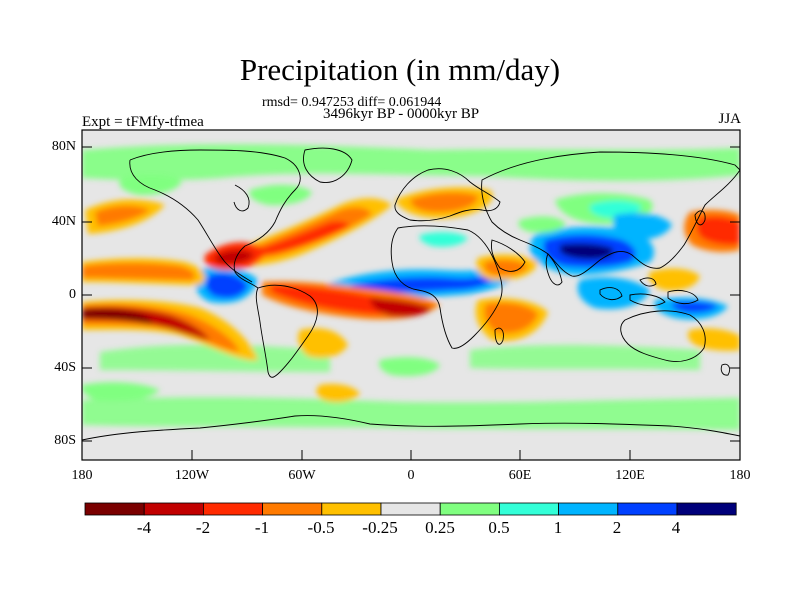 This screenshot has height=600, width=800. Describe the element at coordinates (65, 440) in the screenshot. I see `lat-label-80s: 80S` at that location.